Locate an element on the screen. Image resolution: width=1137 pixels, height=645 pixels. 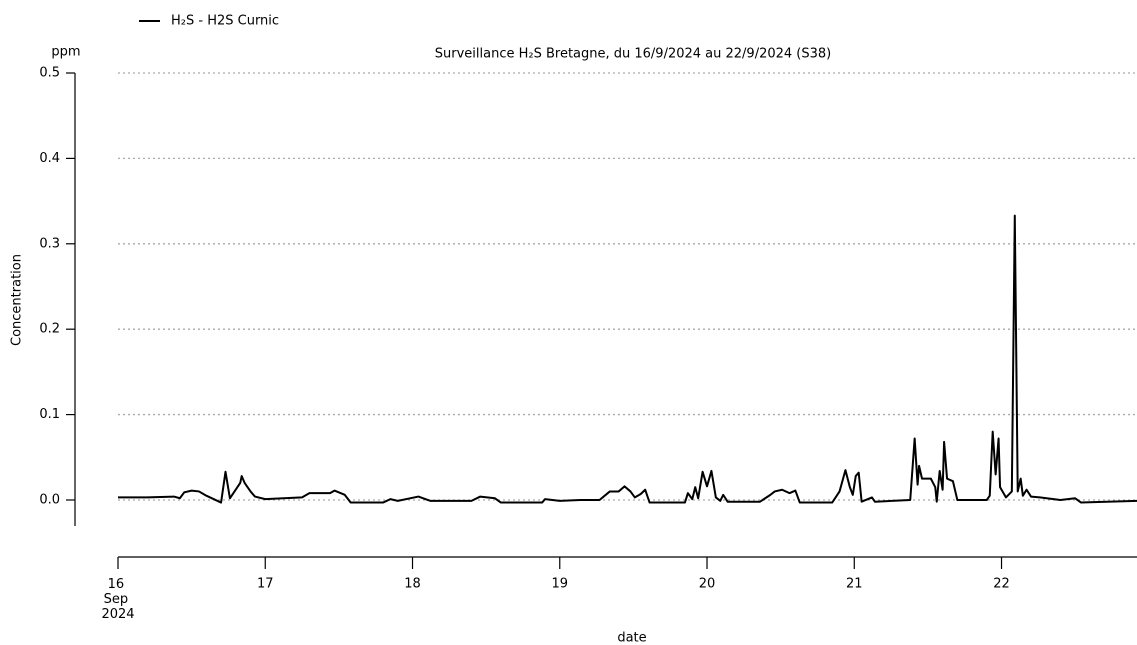
y-tick-label: 0.5 is located at coordinates (49, 73).